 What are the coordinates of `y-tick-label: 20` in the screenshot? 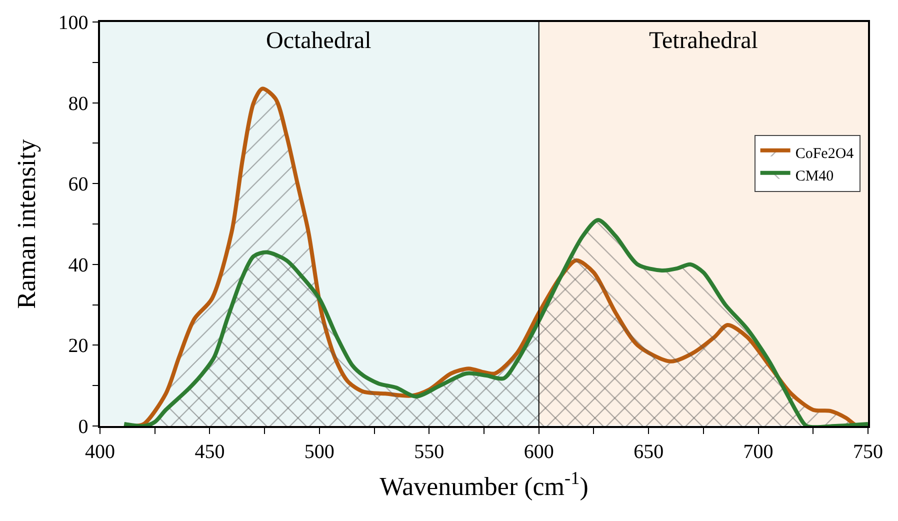 It's located at (78, 346).